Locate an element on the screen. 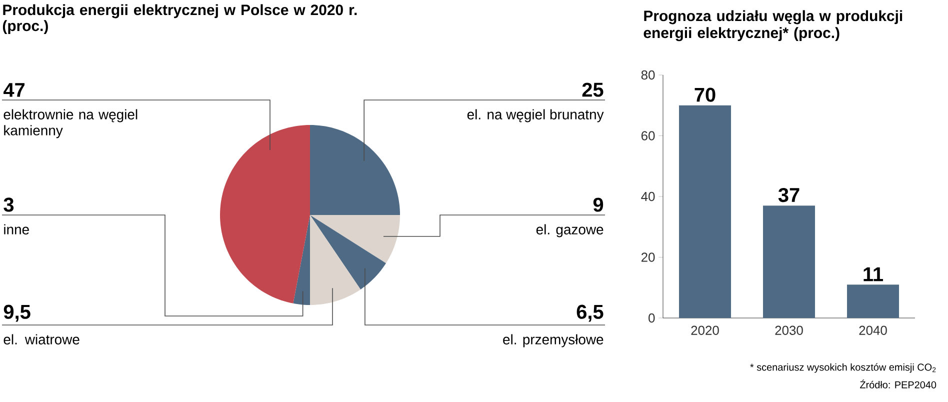  data-label: 25 is located at coordinates (593, 89).